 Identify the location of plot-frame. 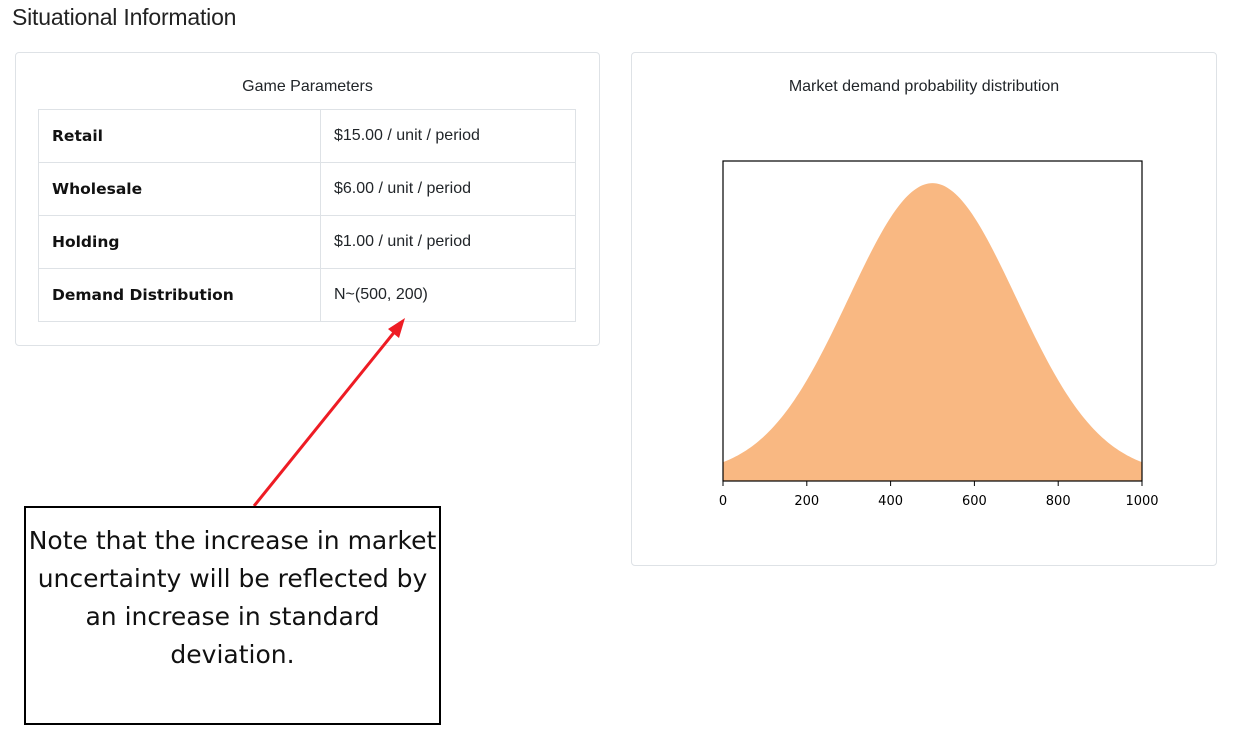
(932, 321).